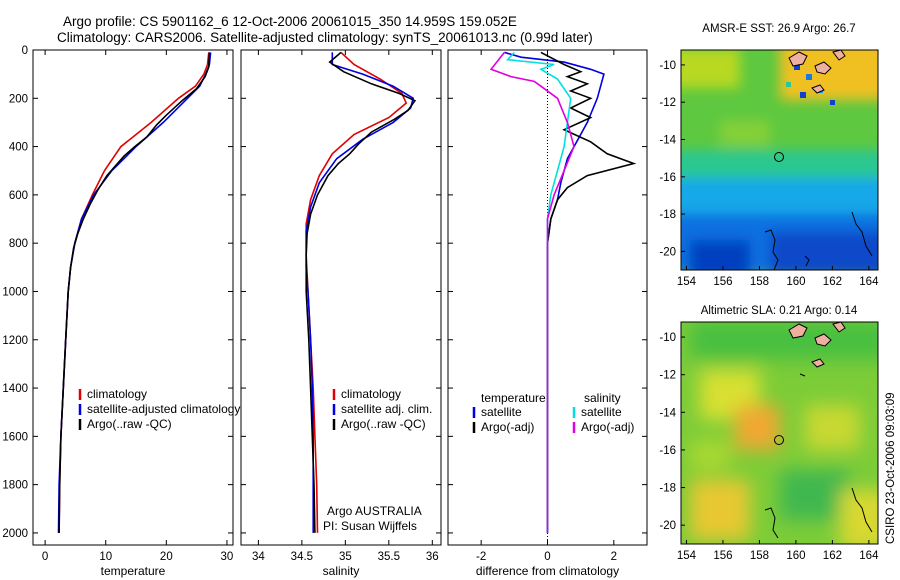 The image size is (900, 580). I want to click on depth-tick-label: 1000, so click(15, 292).